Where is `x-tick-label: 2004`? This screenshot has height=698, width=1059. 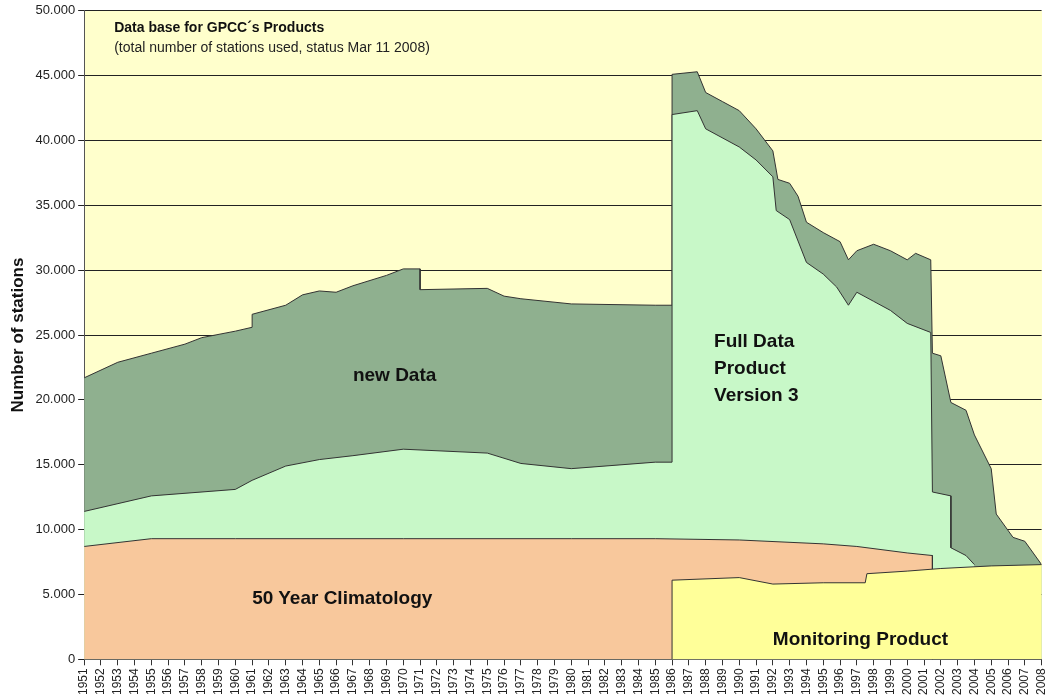 x-tick-label: 2004 is located at coordinates (973, 681).